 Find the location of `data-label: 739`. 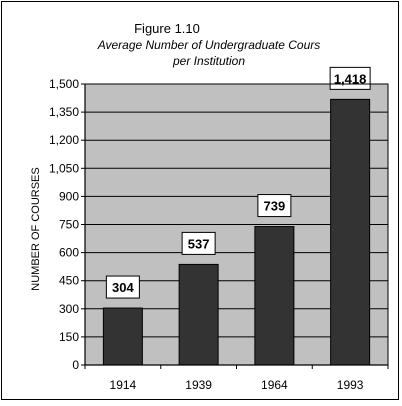

data-label: 739 is located at coordinates (275, 206).